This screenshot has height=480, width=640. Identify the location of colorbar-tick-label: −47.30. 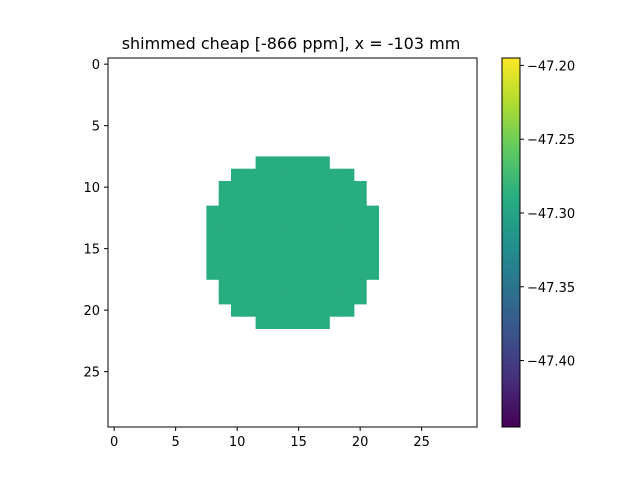
(551, 214).